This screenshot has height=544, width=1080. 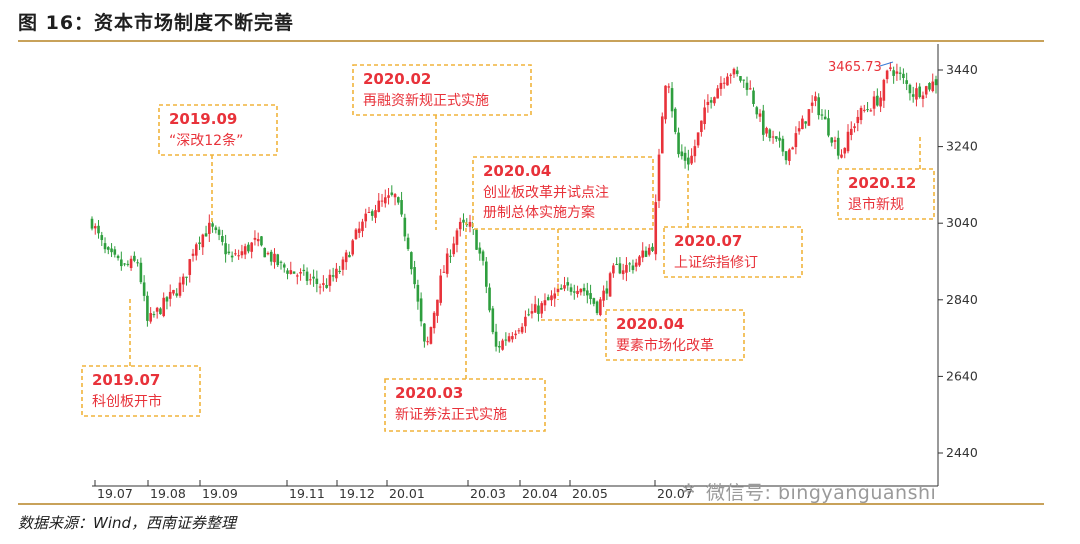 What do you see at coordinates (590, 493) in the screenshot?
I see `x-tick-label: 20.05` at bounding box center [590, 493].